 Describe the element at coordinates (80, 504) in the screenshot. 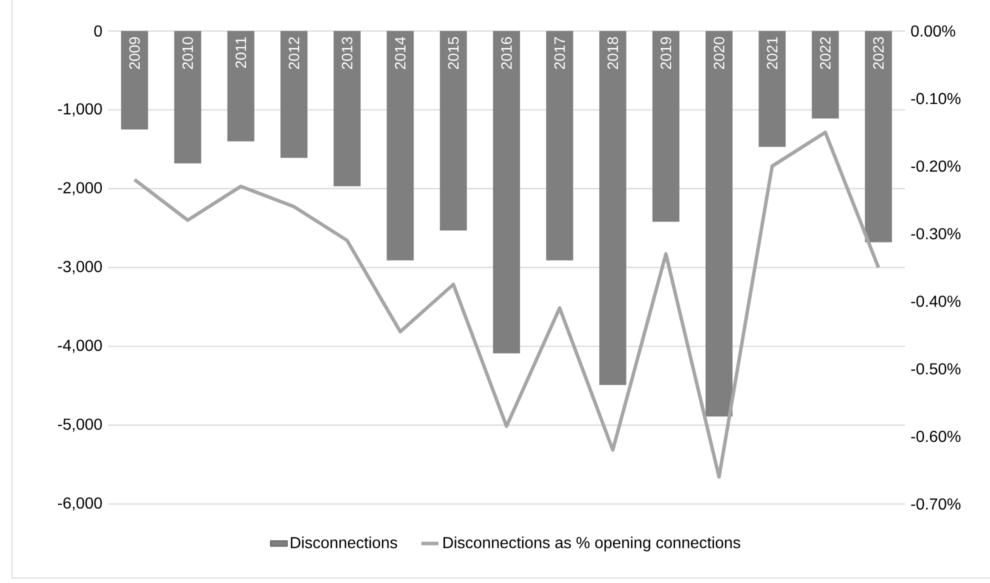

I see `y-tick-label: -6,000` at that location.